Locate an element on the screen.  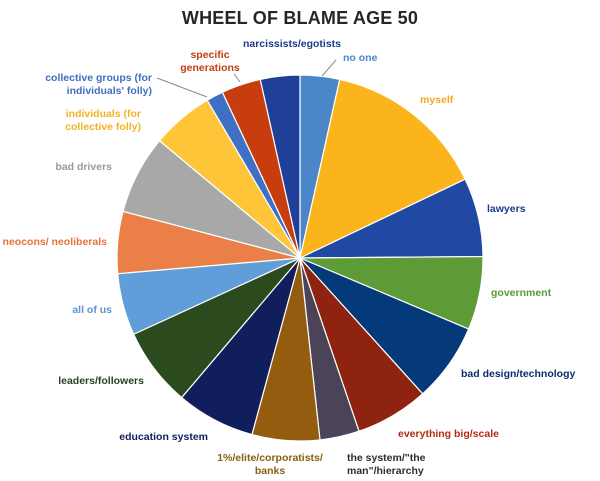
slice-label: individuals (for collective folly) is located at coordinates (103, 120).